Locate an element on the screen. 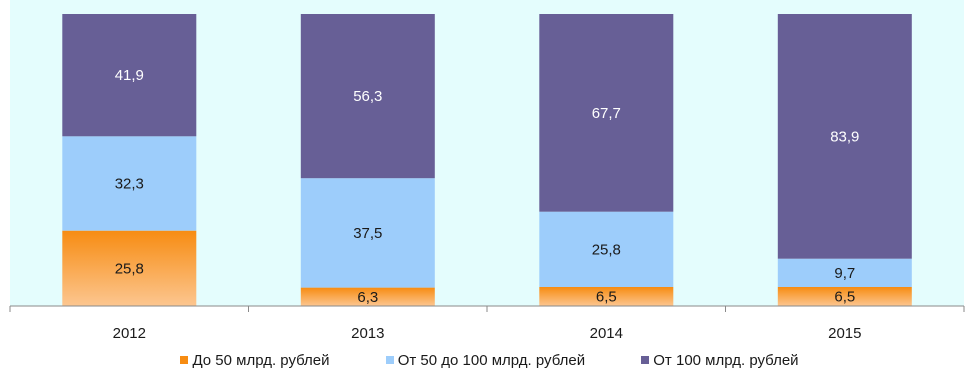 This screenshot has width=979, height=381. x-tick-label-2012: 2012 is located at coordinates (129, 333).